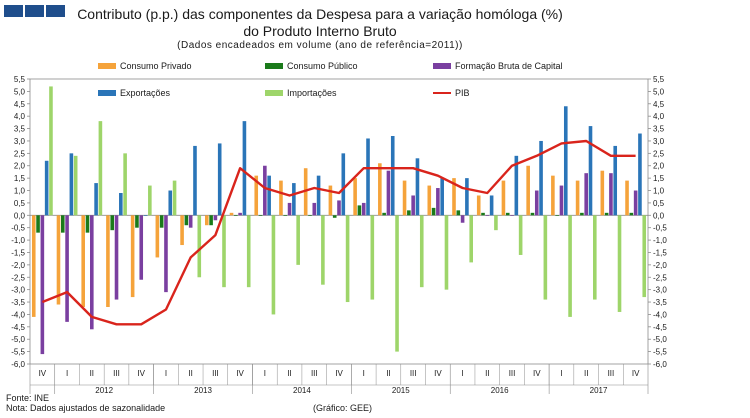 The image size is (750, 418). Describe the element at coordinates (660, 228) in the screenshot. I see `y-tick-label-right: -0,5` at that location.